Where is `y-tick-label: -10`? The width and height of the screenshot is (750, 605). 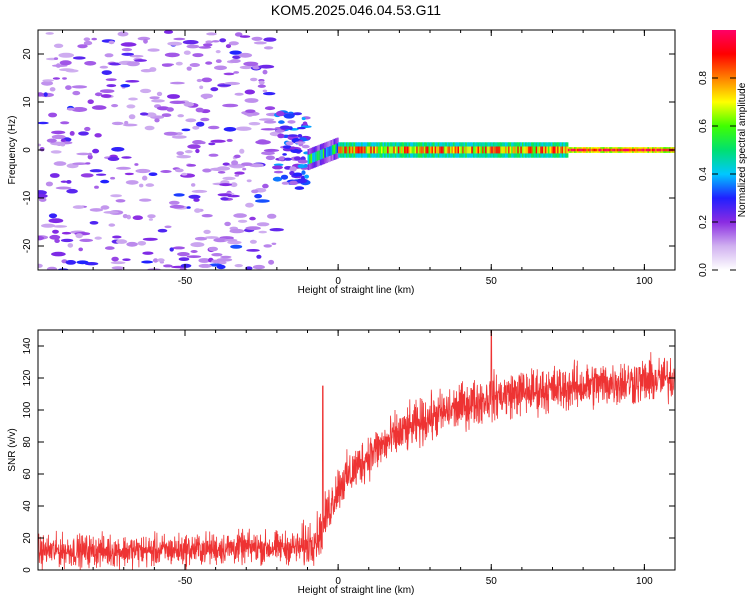 y-tick-label: -10 is located at coordinates (27, 197).